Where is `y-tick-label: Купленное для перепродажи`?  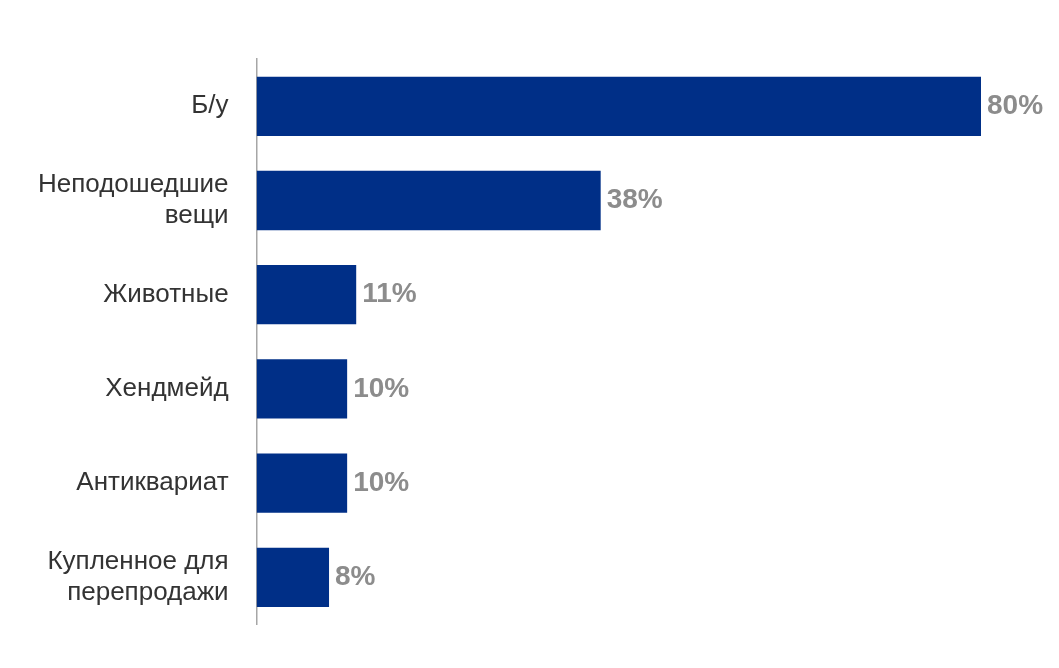 y-tick-label: Купленное для перепродажи is located at coordinates (138, 575).